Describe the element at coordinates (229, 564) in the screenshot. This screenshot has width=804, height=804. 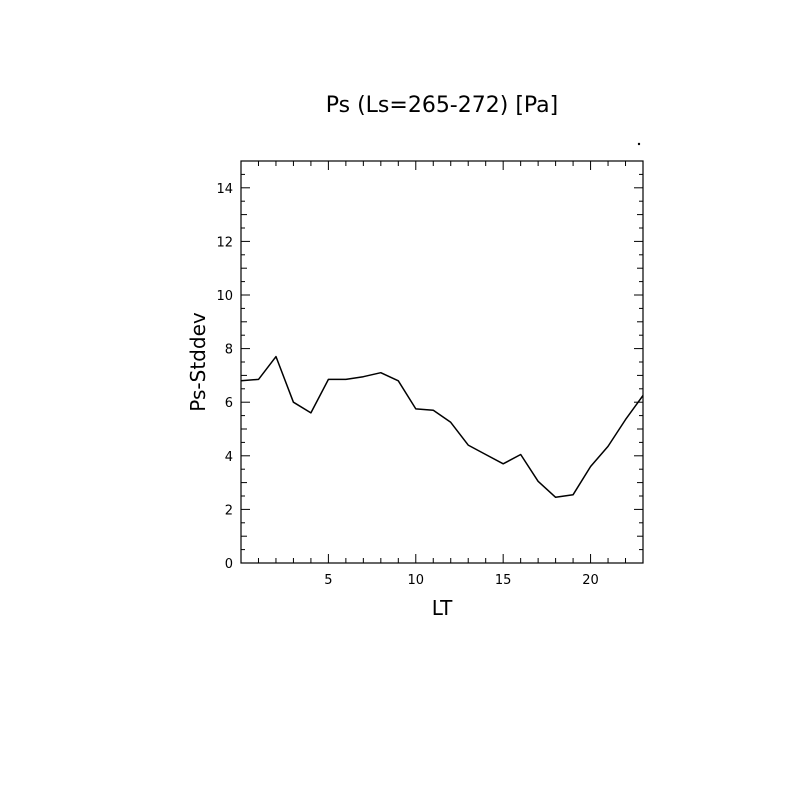
I see `y-tick-label: 0` at that location.